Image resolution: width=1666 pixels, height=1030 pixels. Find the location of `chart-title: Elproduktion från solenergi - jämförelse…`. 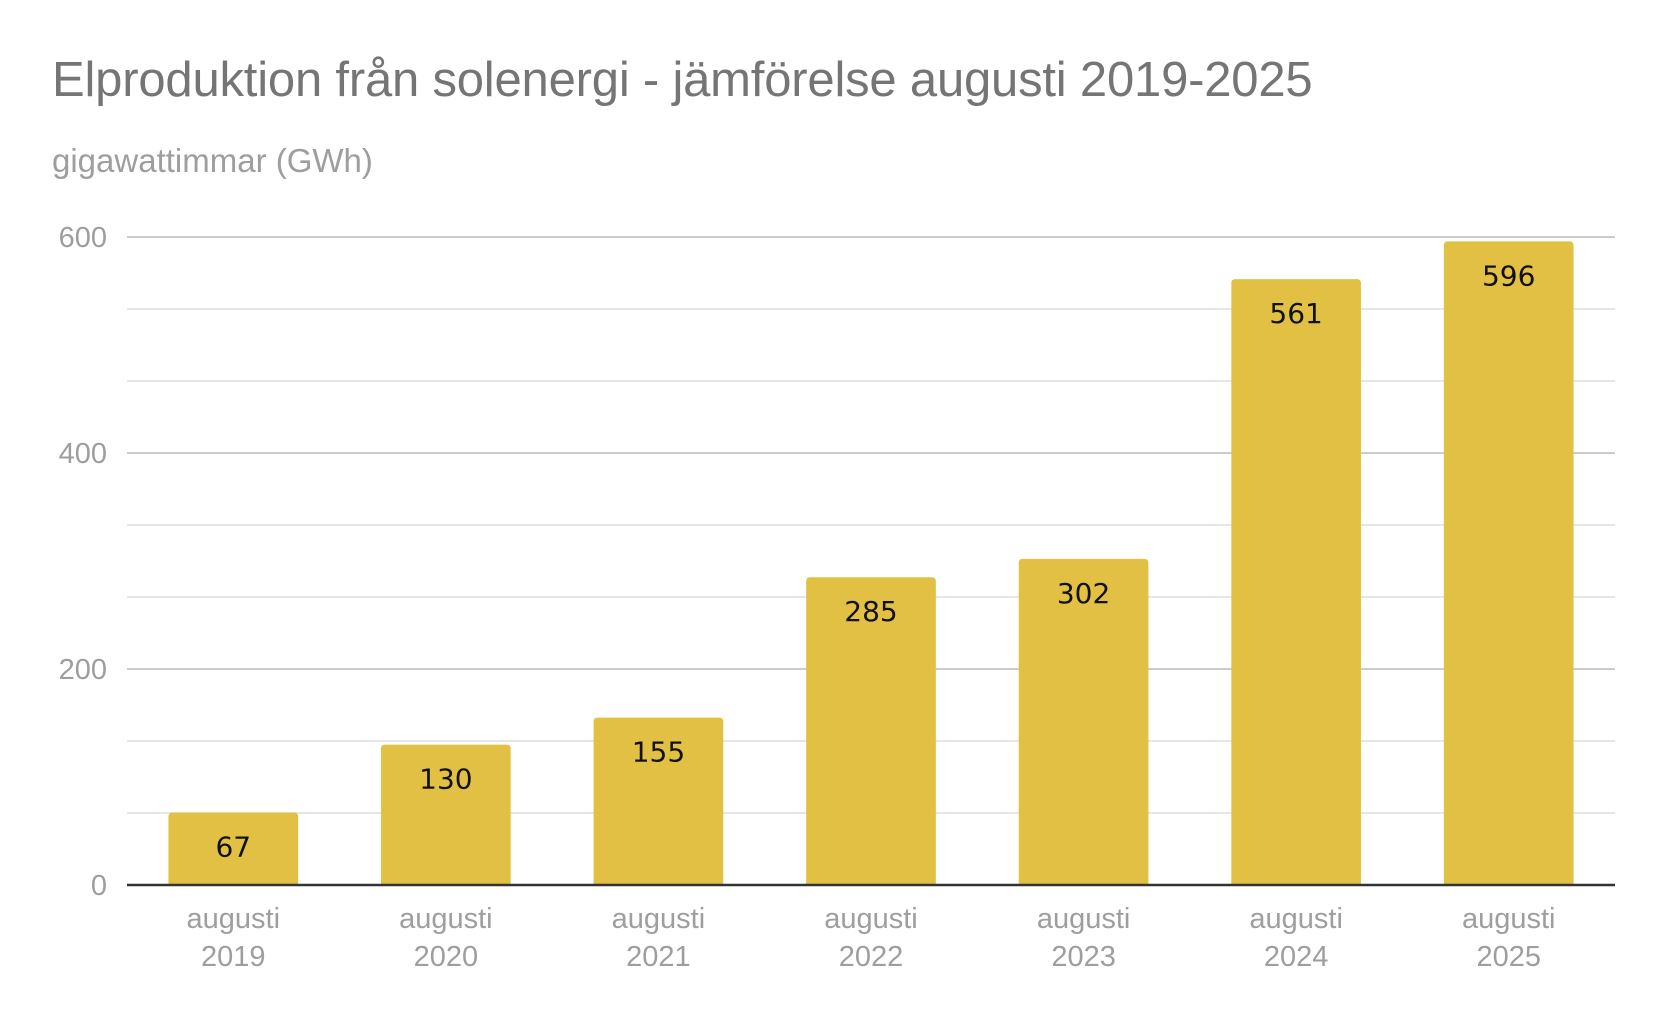

chart-title: Elproduktion från solenergi - jämförelse… is located at coordinates (682, 80).